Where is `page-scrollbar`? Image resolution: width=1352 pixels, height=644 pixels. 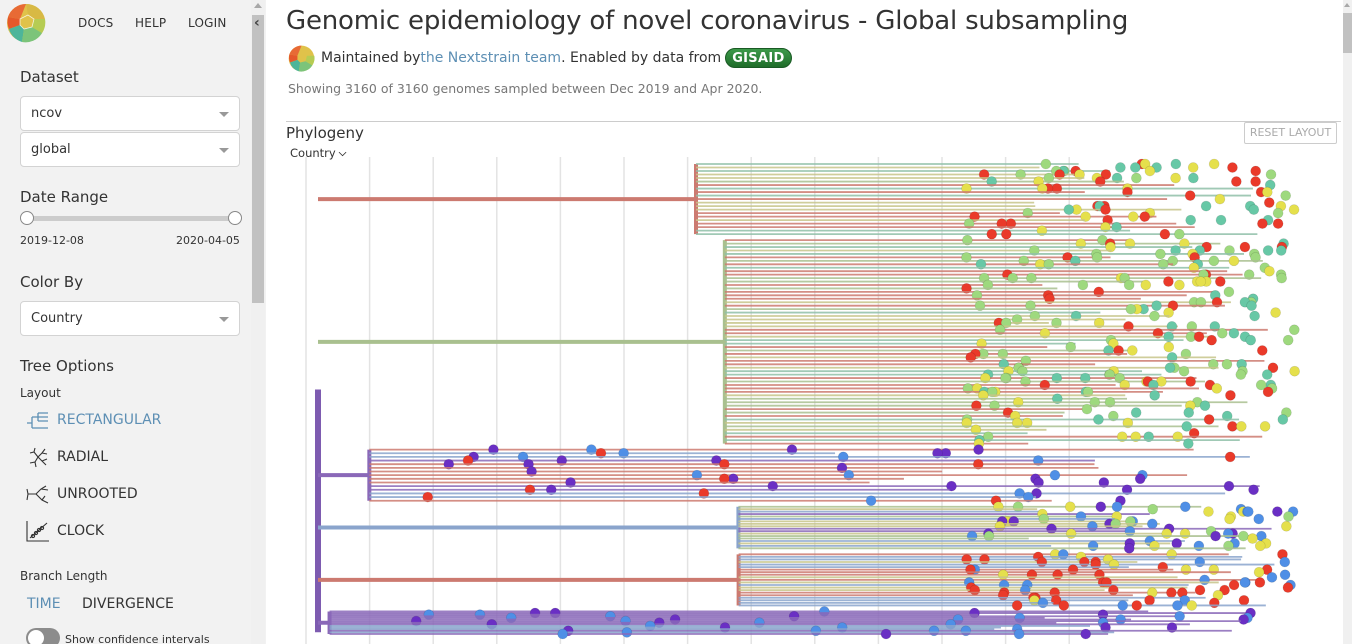
page-scrollbar is located at coordinates (1347, 322).